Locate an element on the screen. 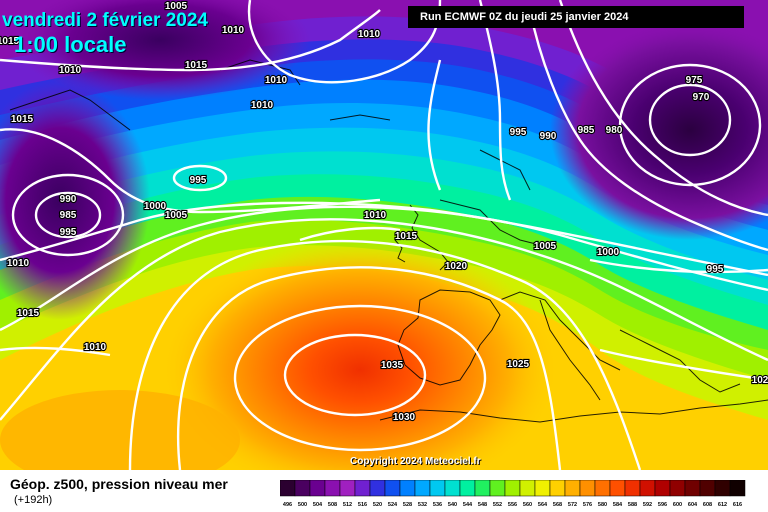 This screenshot has height=512, width=768. legend-label: 596 is located at coordinates (662, 505).